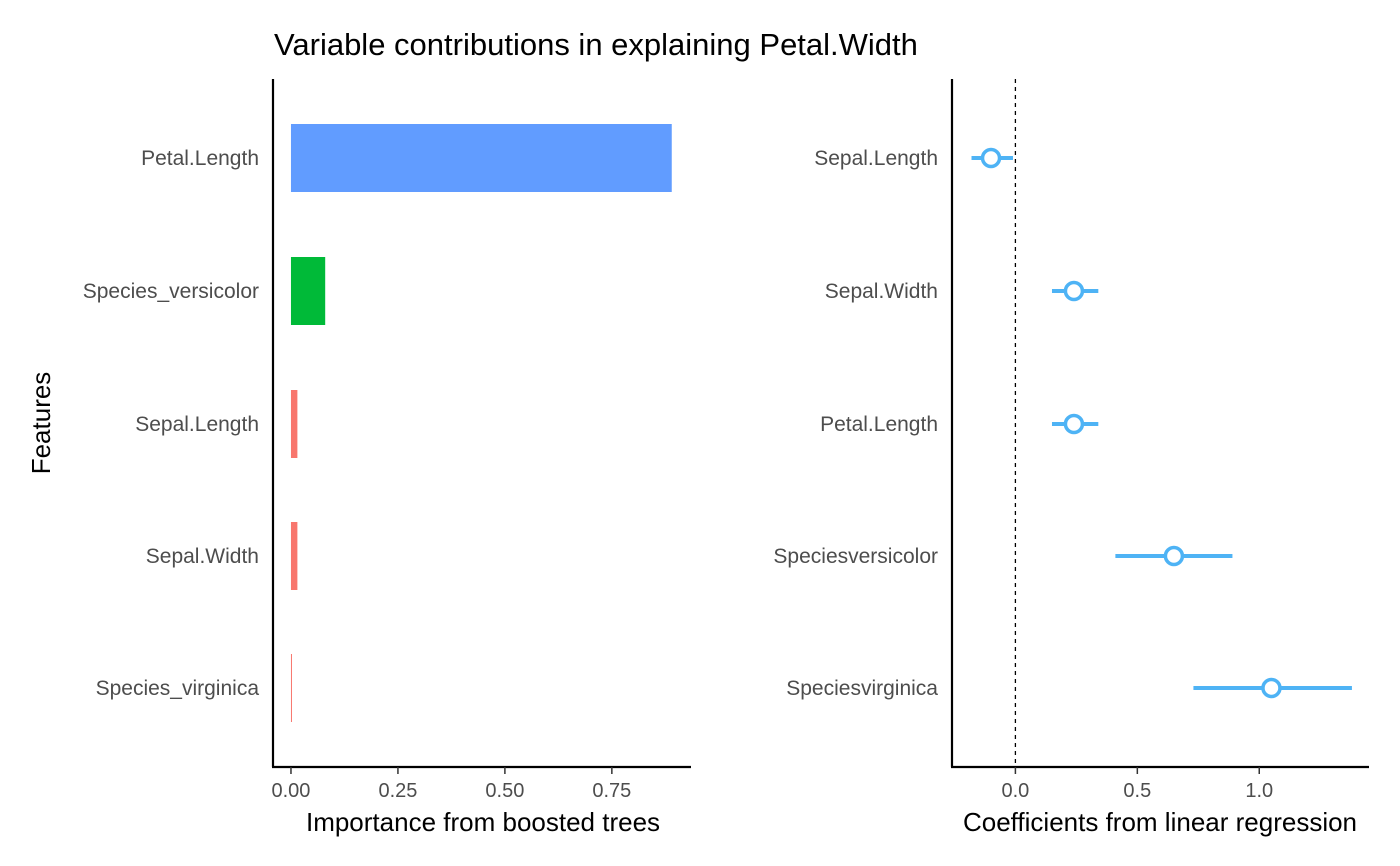 Image resolution: width=1400 pixels, height=866 pixels. Describe the element at coordinates (397, 791) in the screenshot. I see `left-x-tick-label: 0.25` at that location.